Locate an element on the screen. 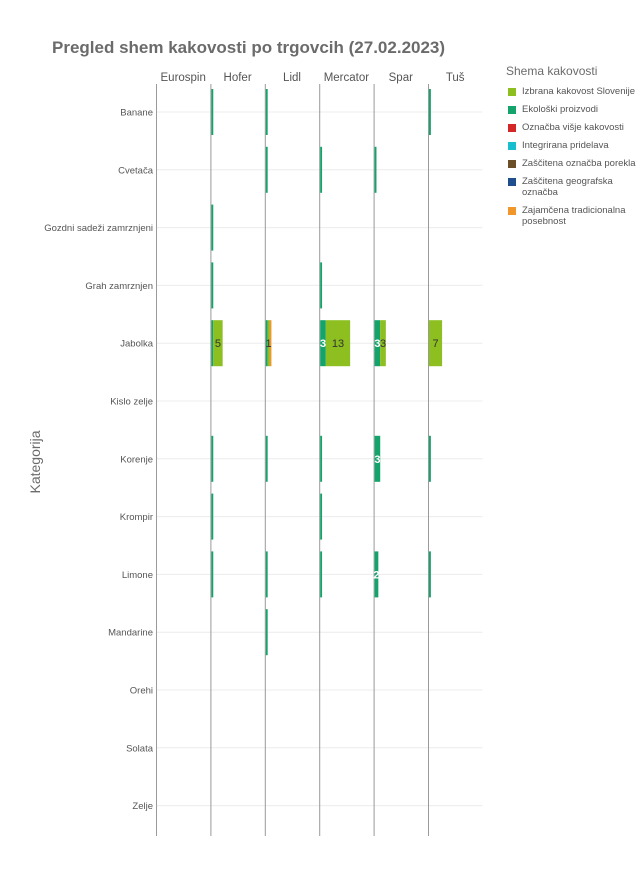 This screenshot has height=886, width=640. data-label-spar-limone-ekoloski-proizvodi: 2 is located at coordinates (376, 575).